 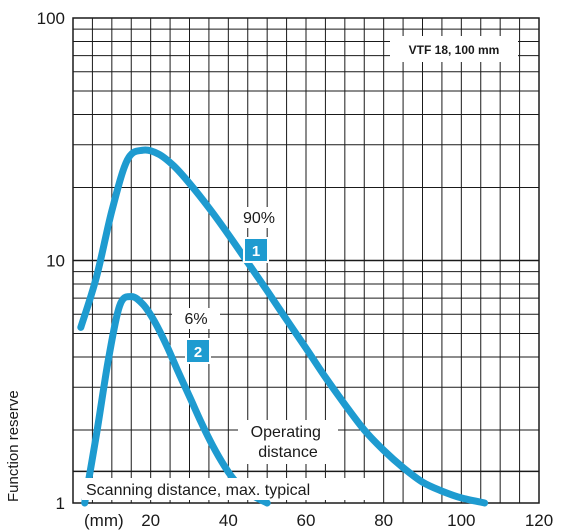 I want to click on series-badge-number: 2, so click(x=198, y=352).